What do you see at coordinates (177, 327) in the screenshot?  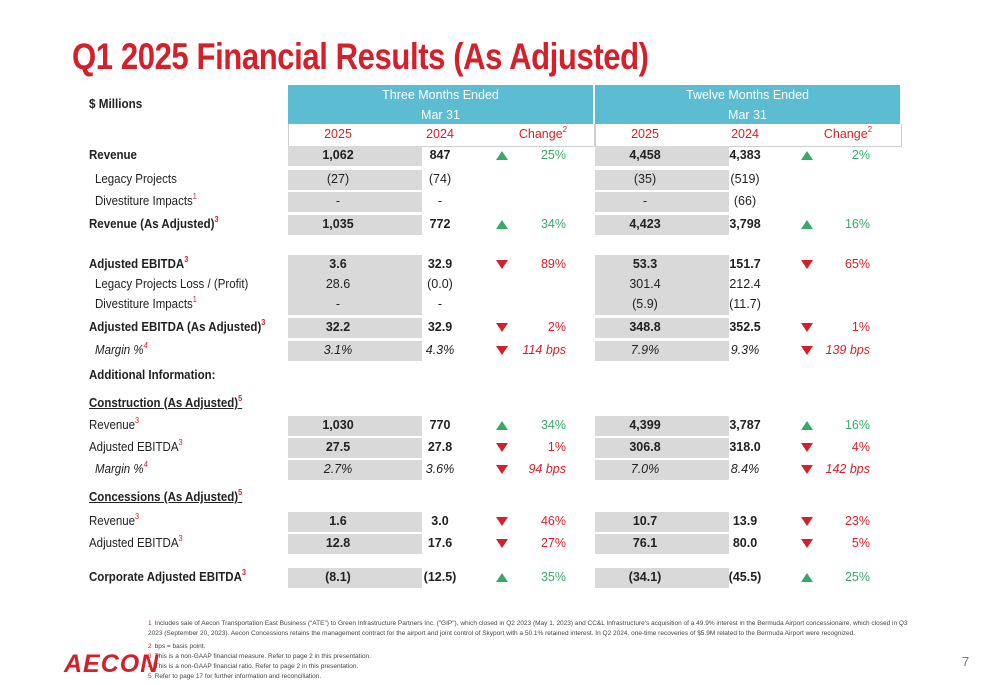 I see `row-label: Adjusted EBITDA (As Adjusted)3` at bounding box center [177, 327].